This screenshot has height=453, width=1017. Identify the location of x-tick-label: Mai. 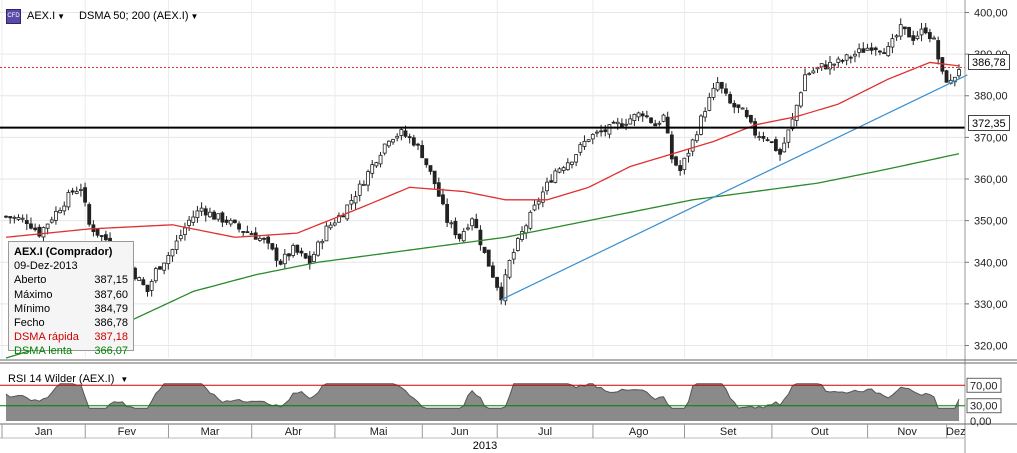
(379, 432).